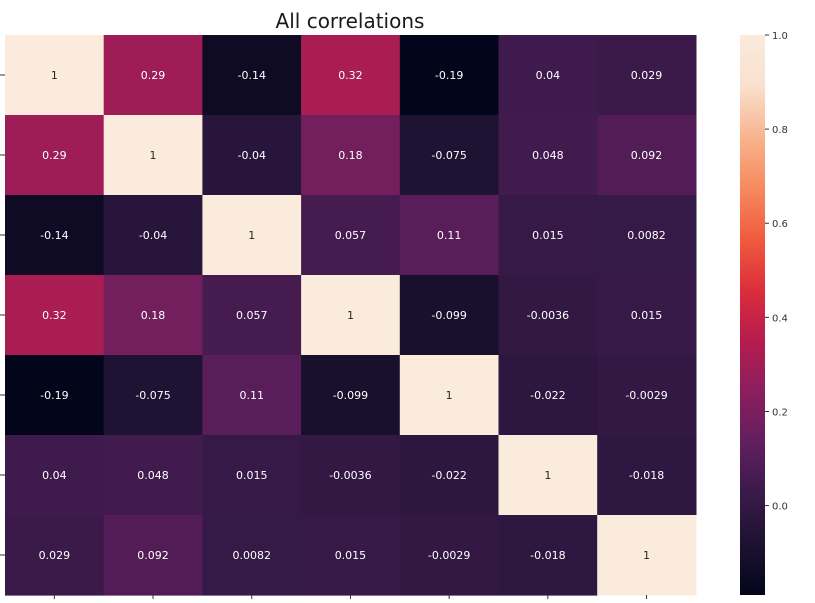 This screenshot has height=603, width=815. What do you see at coordinates (780, 318) in the screenshot?
I see `colorbar-tick-label: 0.4` at bounding box center [780, 318].